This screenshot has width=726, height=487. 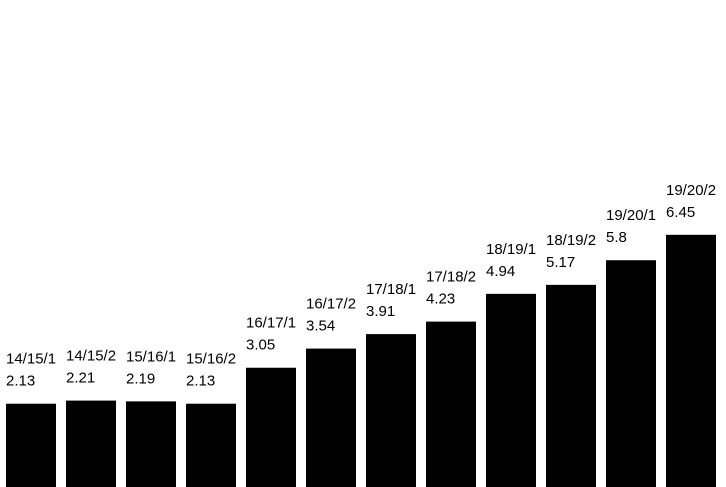 What do you see at coordinates (500, 271) in the screenshot?
I see `value-label: 4.94` at bounding box center [500, 271].